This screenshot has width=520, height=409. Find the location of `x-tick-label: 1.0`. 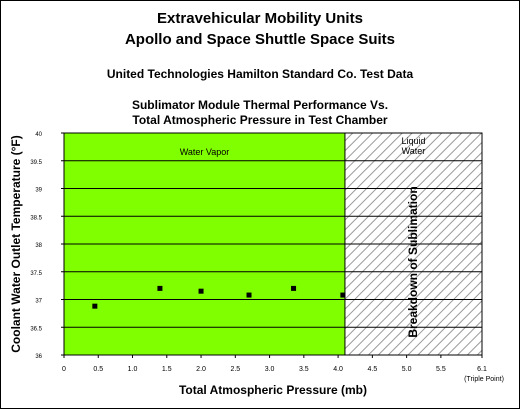

x-tick-label: 1.0 is located at coordinates (133, 369).